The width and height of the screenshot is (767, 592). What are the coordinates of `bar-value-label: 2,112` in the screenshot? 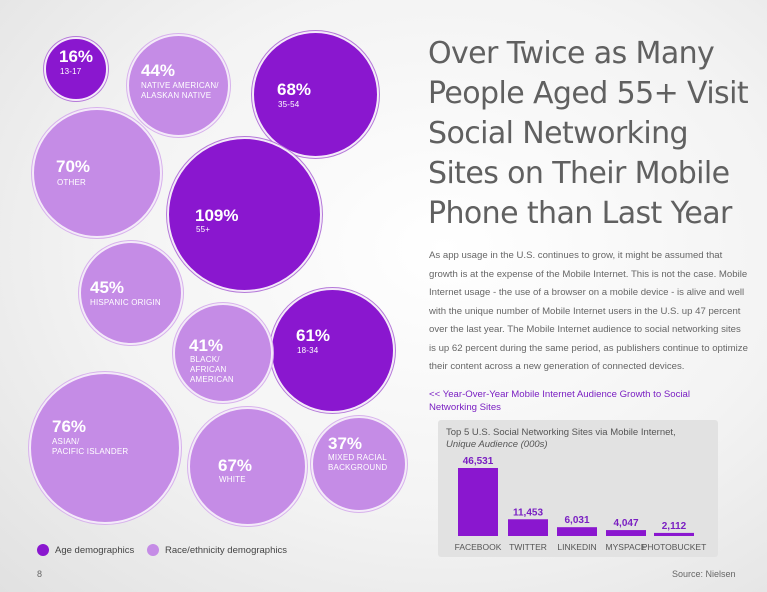 It's located at (674, 526).